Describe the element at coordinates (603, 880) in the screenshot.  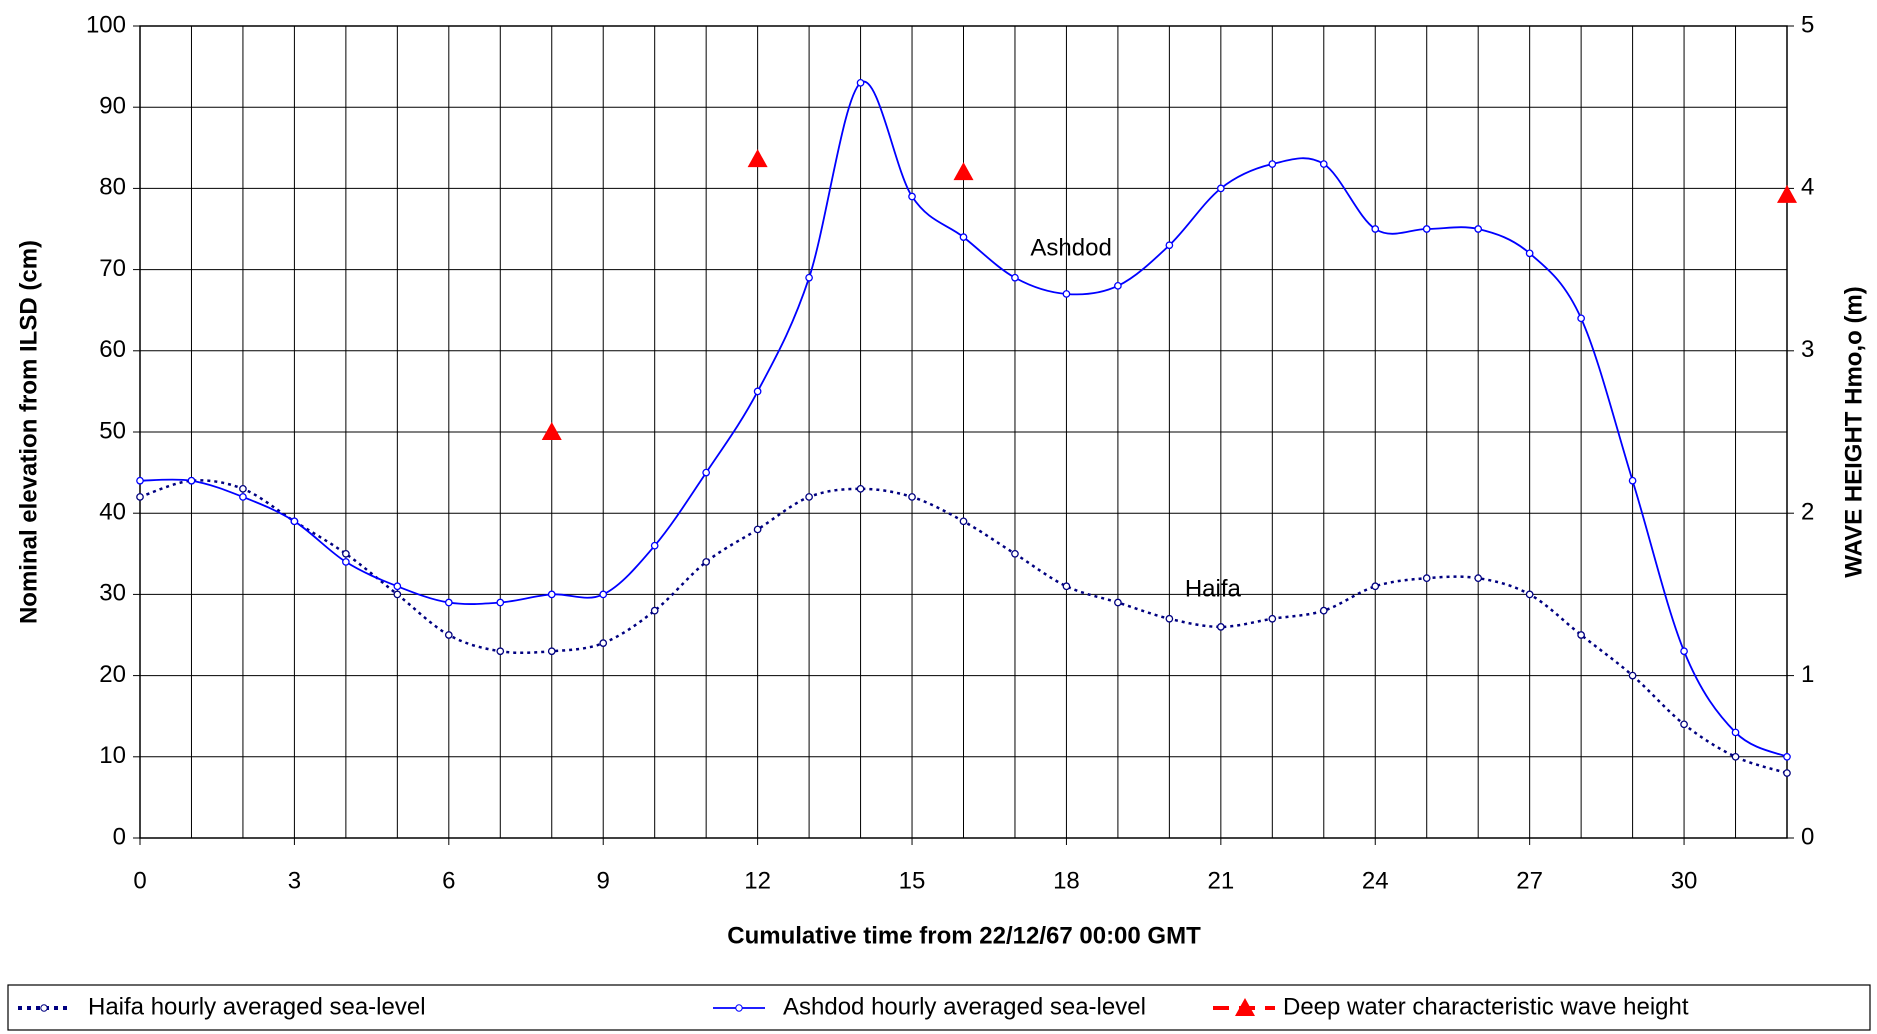
I see `x-tick-label: 9` at that location.